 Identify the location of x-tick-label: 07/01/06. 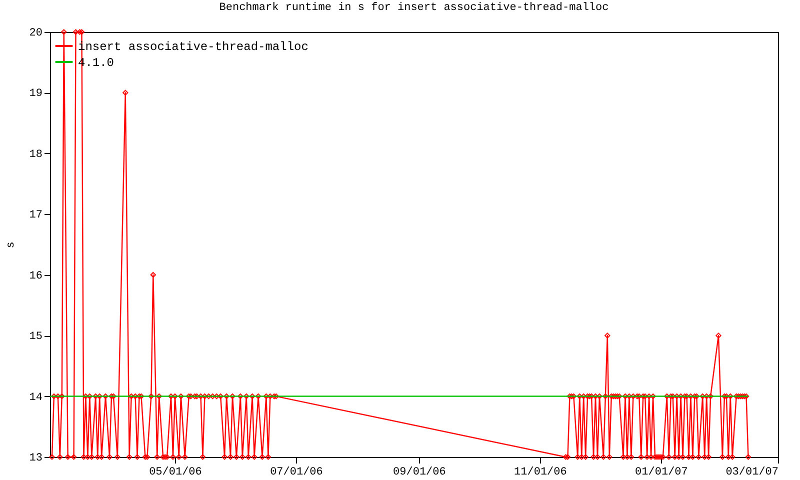
(296, 472).